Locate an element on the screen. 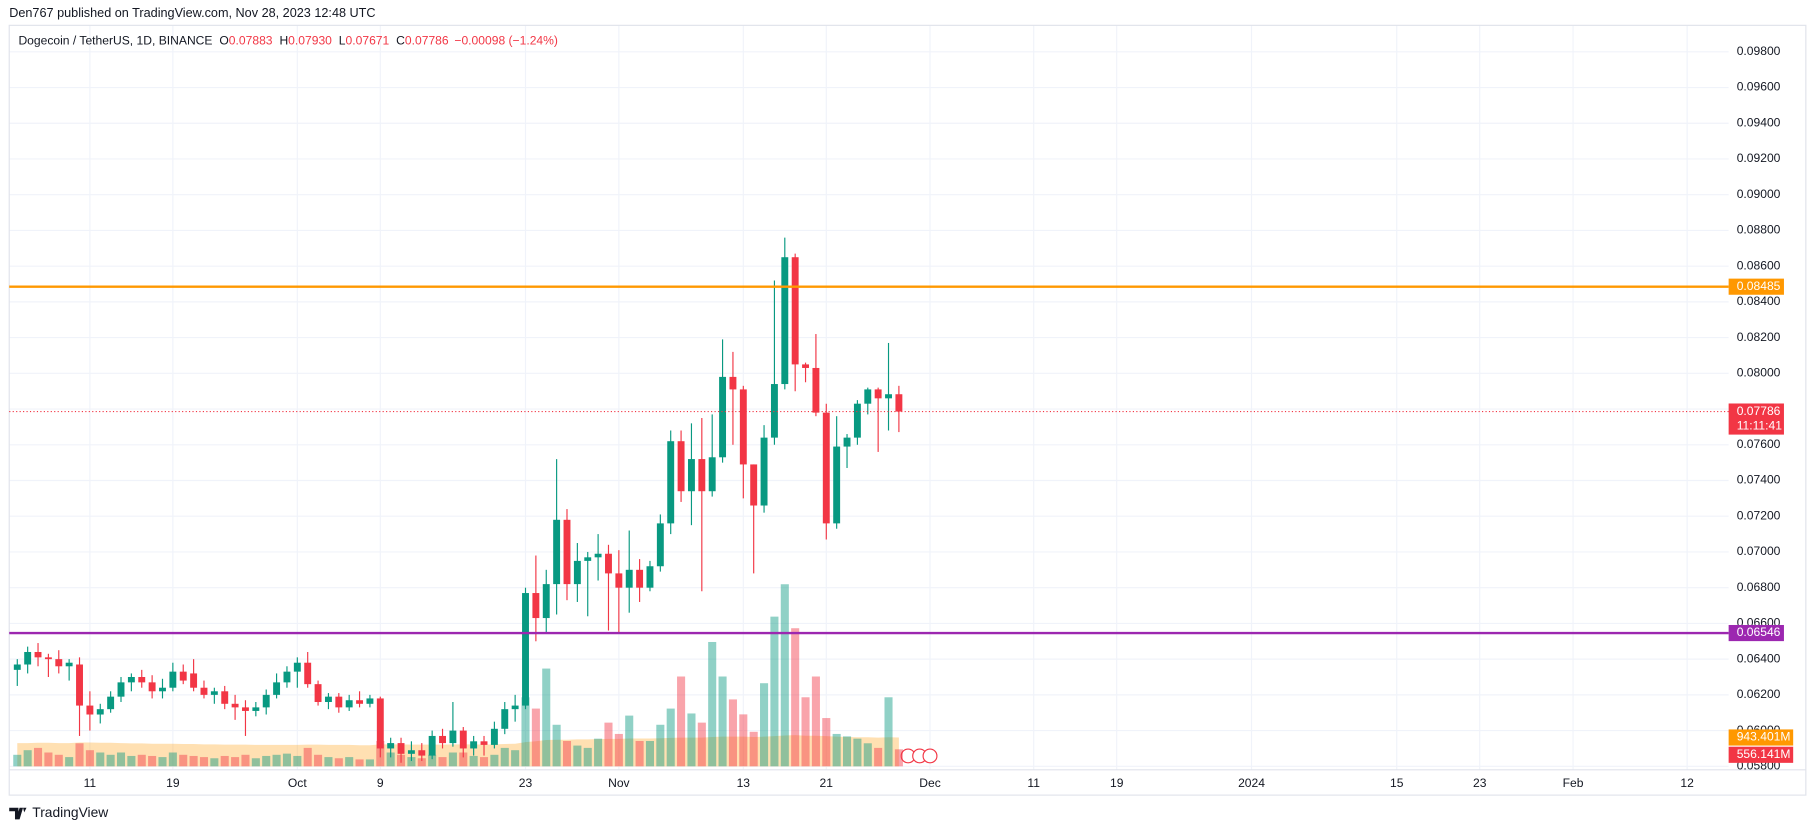 The width and height of the screenshot is (1807, 832). x-tick-label: Feb is located at coordinates (1573, 783).